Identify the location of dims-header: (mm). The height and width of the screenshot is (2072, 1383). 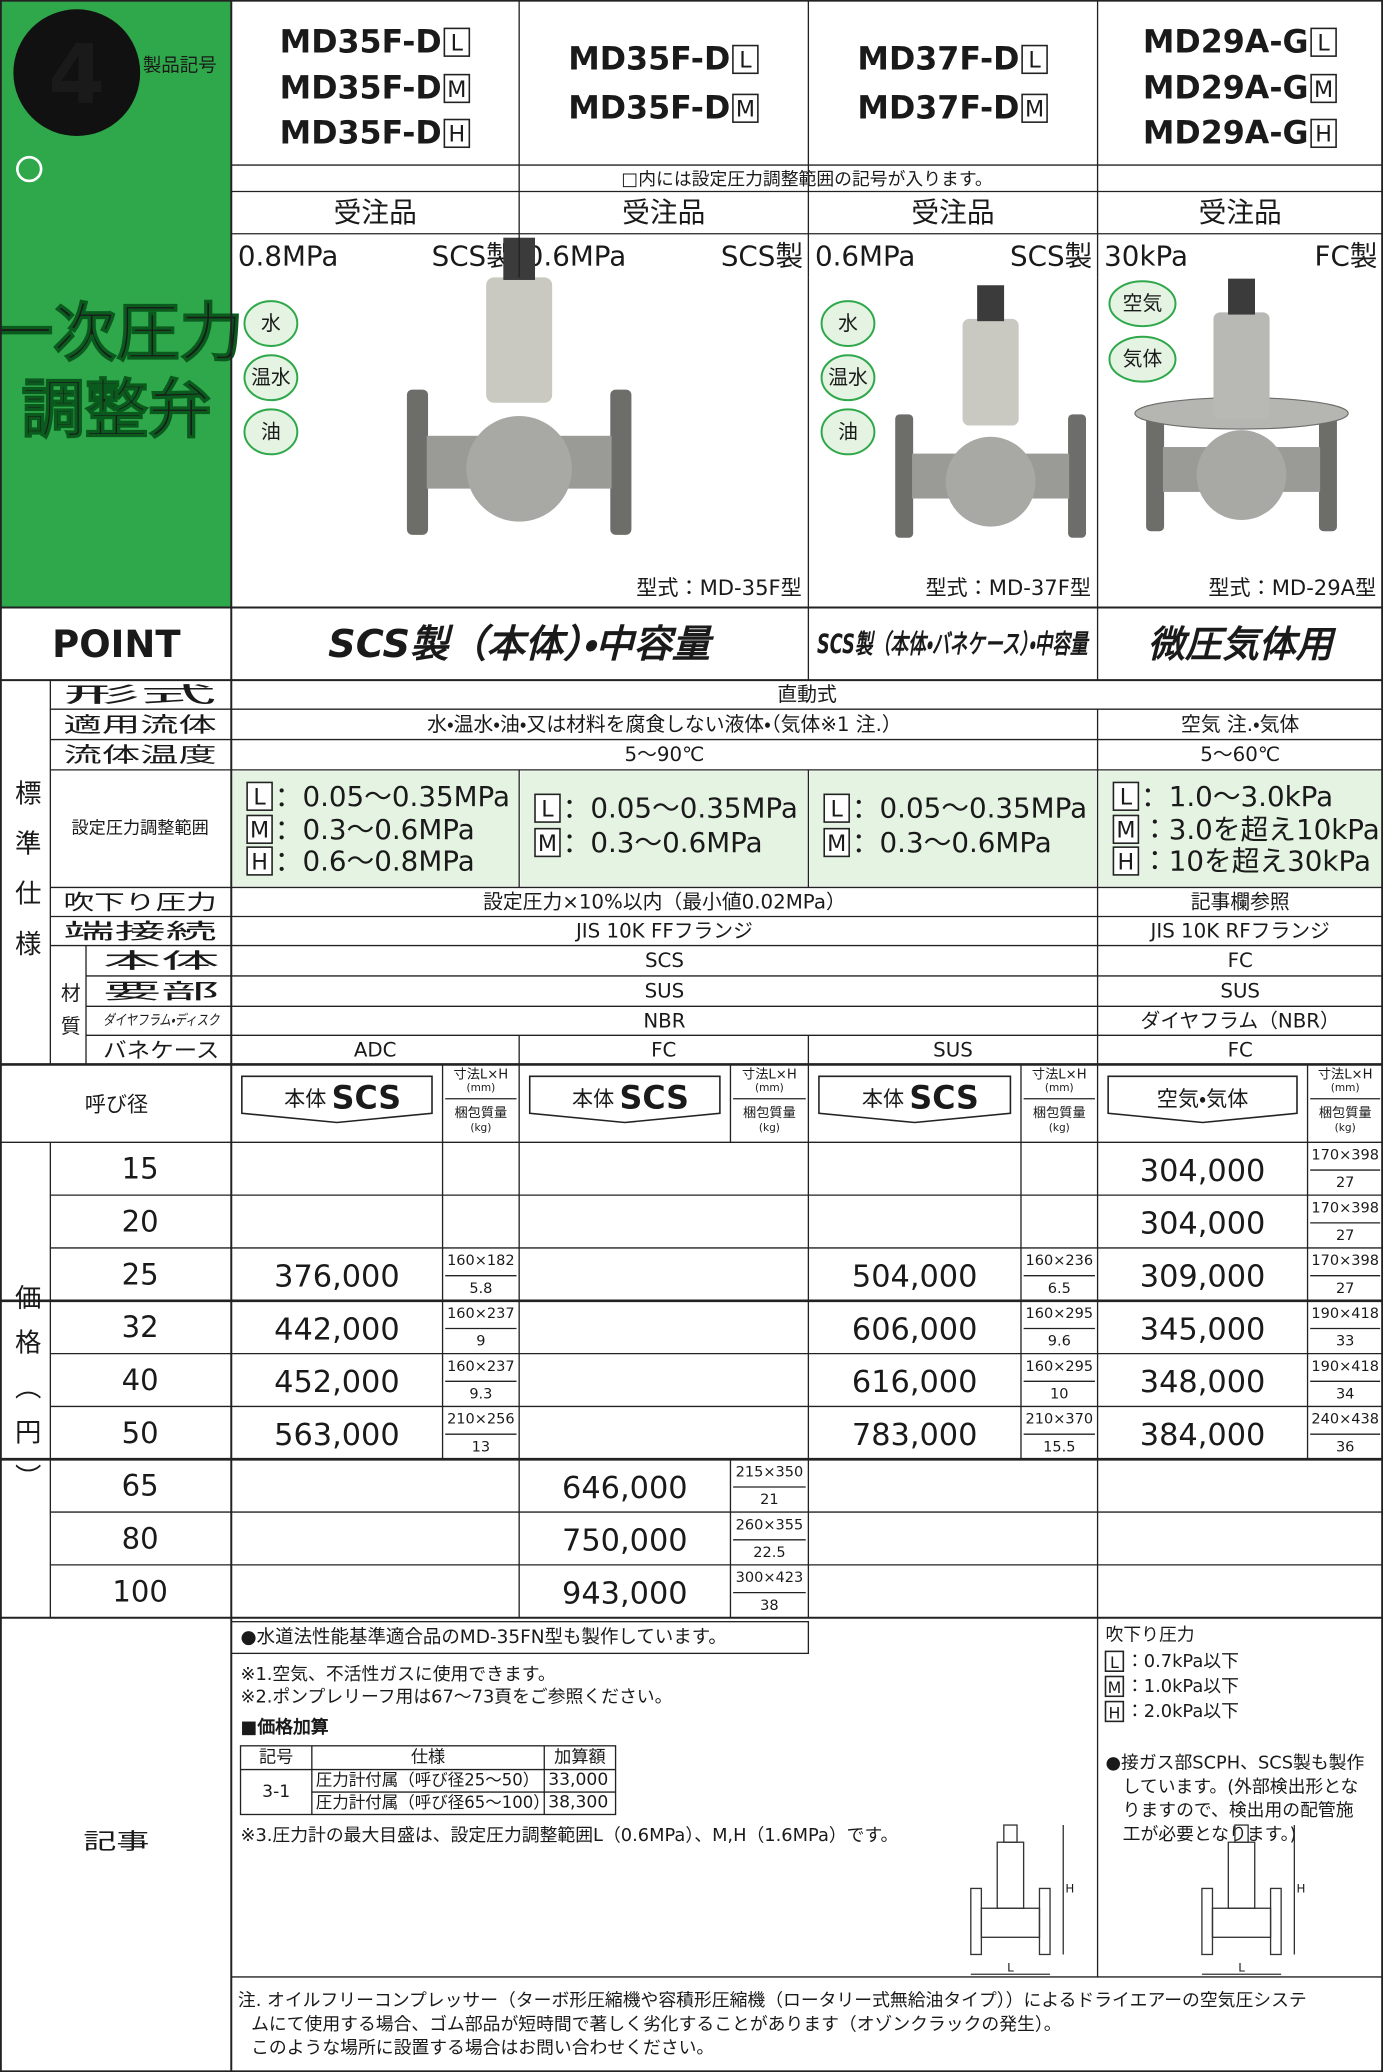
(480, 1088).